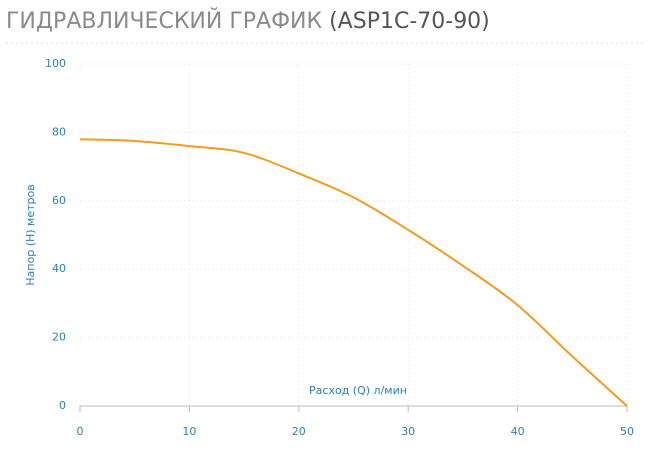  Describe the element at coordinates (59, 268) in the screenshot. I see `y-tick-label: 40` at that location.